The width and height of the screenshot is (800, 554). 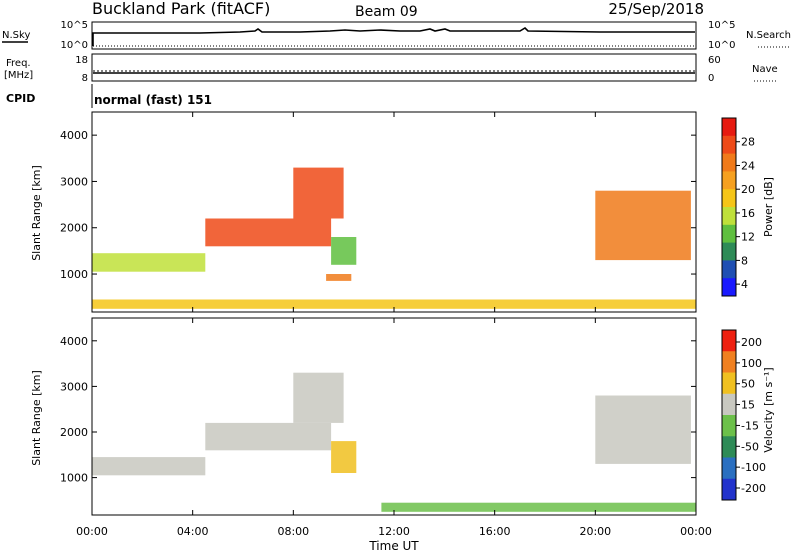 What do you see at coordinates (393, 546) in the screenshot?
I see `x-axis-label: Time UT` at bounding box center [393, 546].